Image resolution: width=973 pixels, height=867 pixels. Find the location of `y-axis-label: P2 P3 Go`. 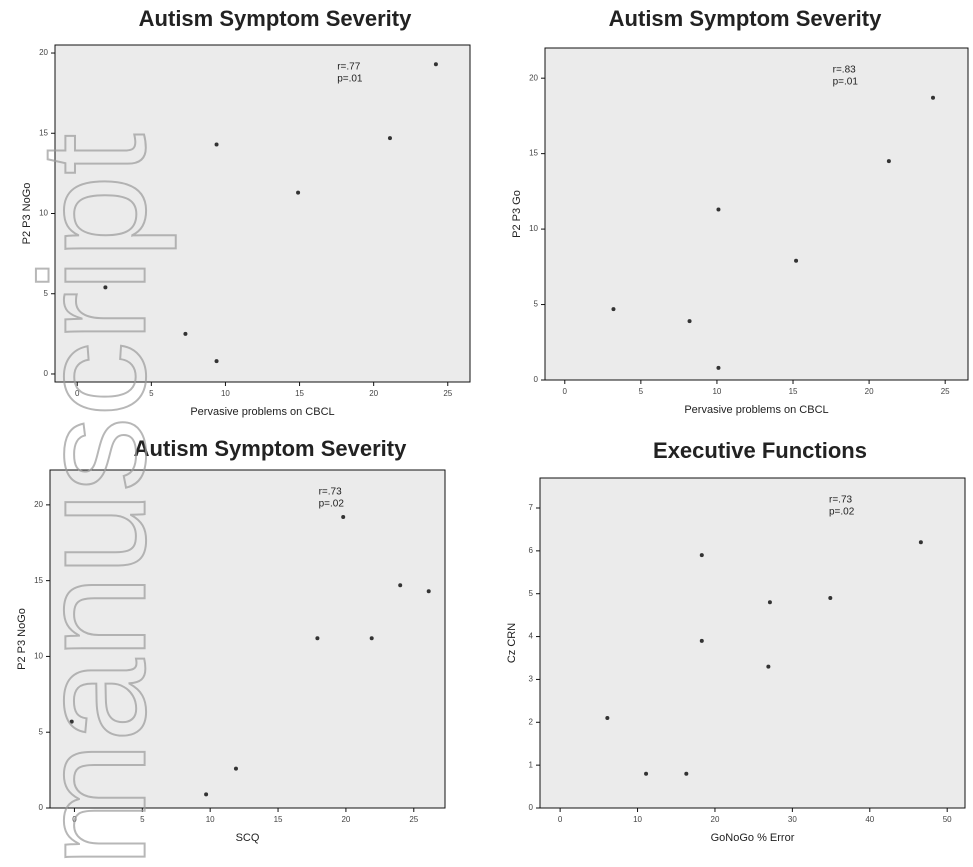

y-axis-label: P2 P3 Go is located at coordinates (517, 214).